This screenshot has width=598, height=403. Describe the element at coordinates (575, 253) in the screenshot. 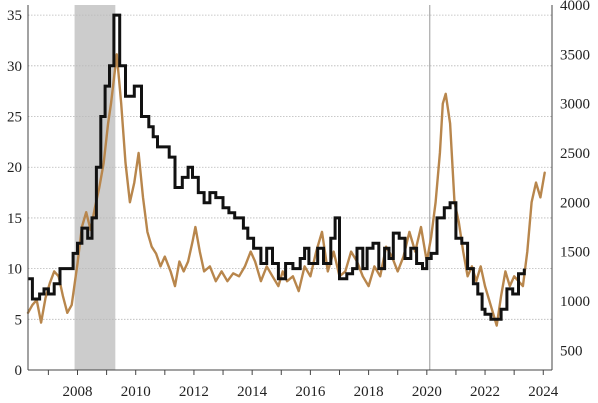

I see `y-right-tick-label: 1500` at that location.